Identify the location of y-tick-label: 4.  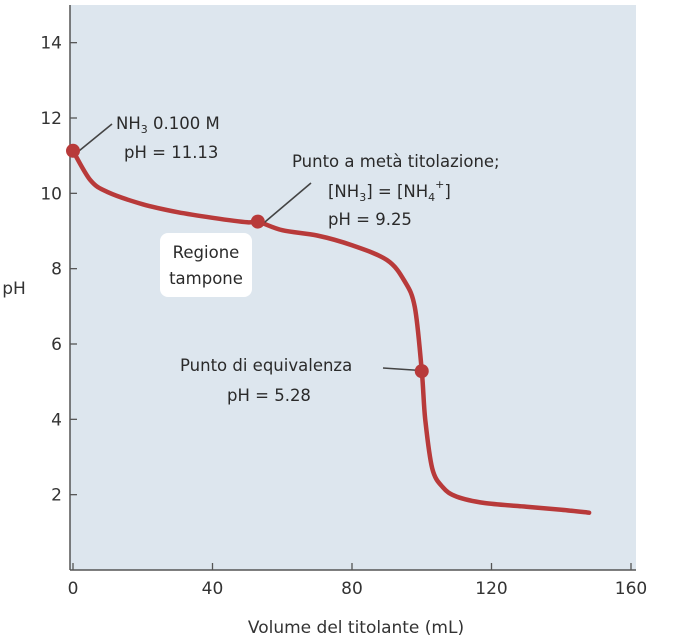
(56, 420).